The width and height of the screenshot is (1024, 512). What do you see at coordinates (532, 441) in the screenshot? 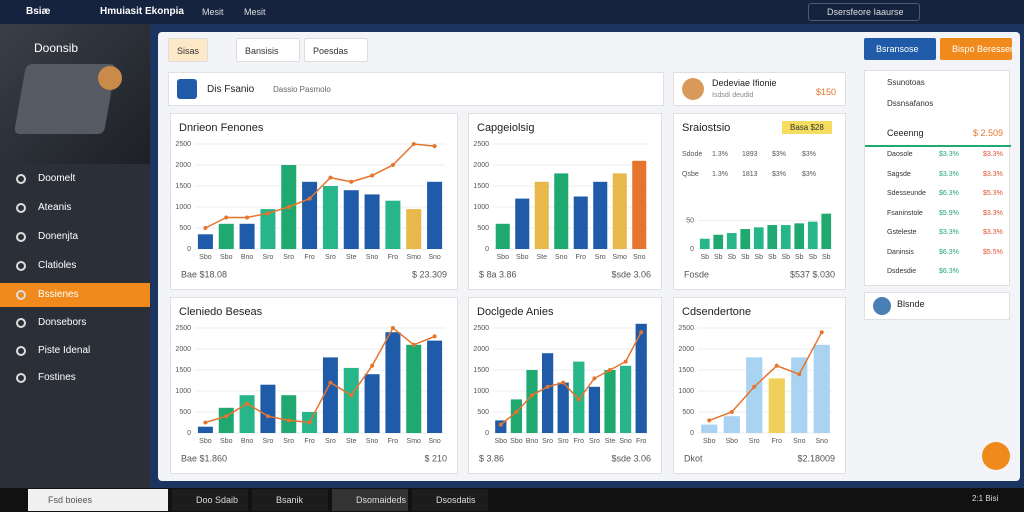
I see `x-tick-label: Bno` at bounding box center [532, 441].